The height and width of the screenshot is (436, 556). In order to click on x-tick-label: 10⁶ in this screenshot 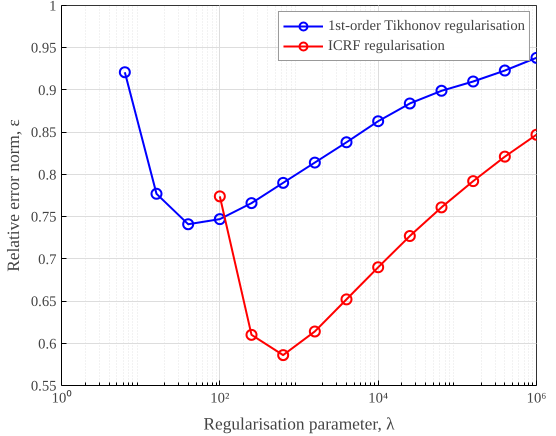, I will do `click(536, 398)`.